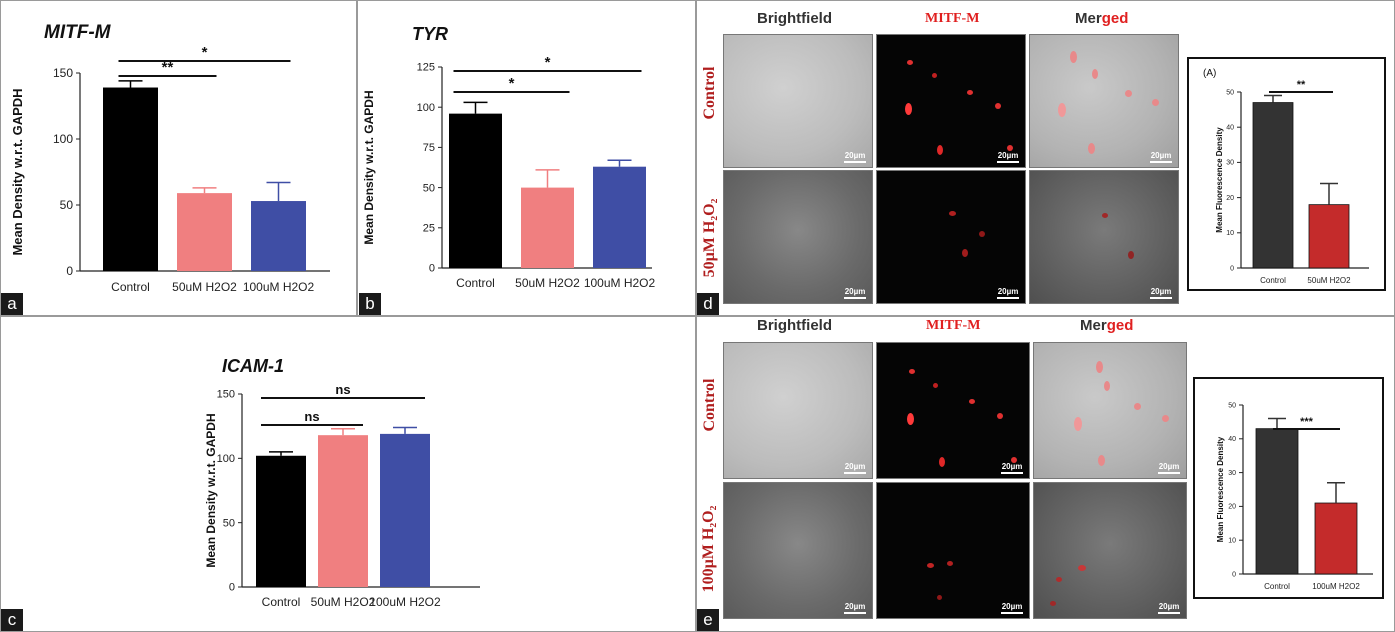 The width and height of the screenshot is (1395, 632). What do you see at coordinates (12, 304) in the screenshot?
I see `panel-label-a: a` at bounding box center [12, 304].